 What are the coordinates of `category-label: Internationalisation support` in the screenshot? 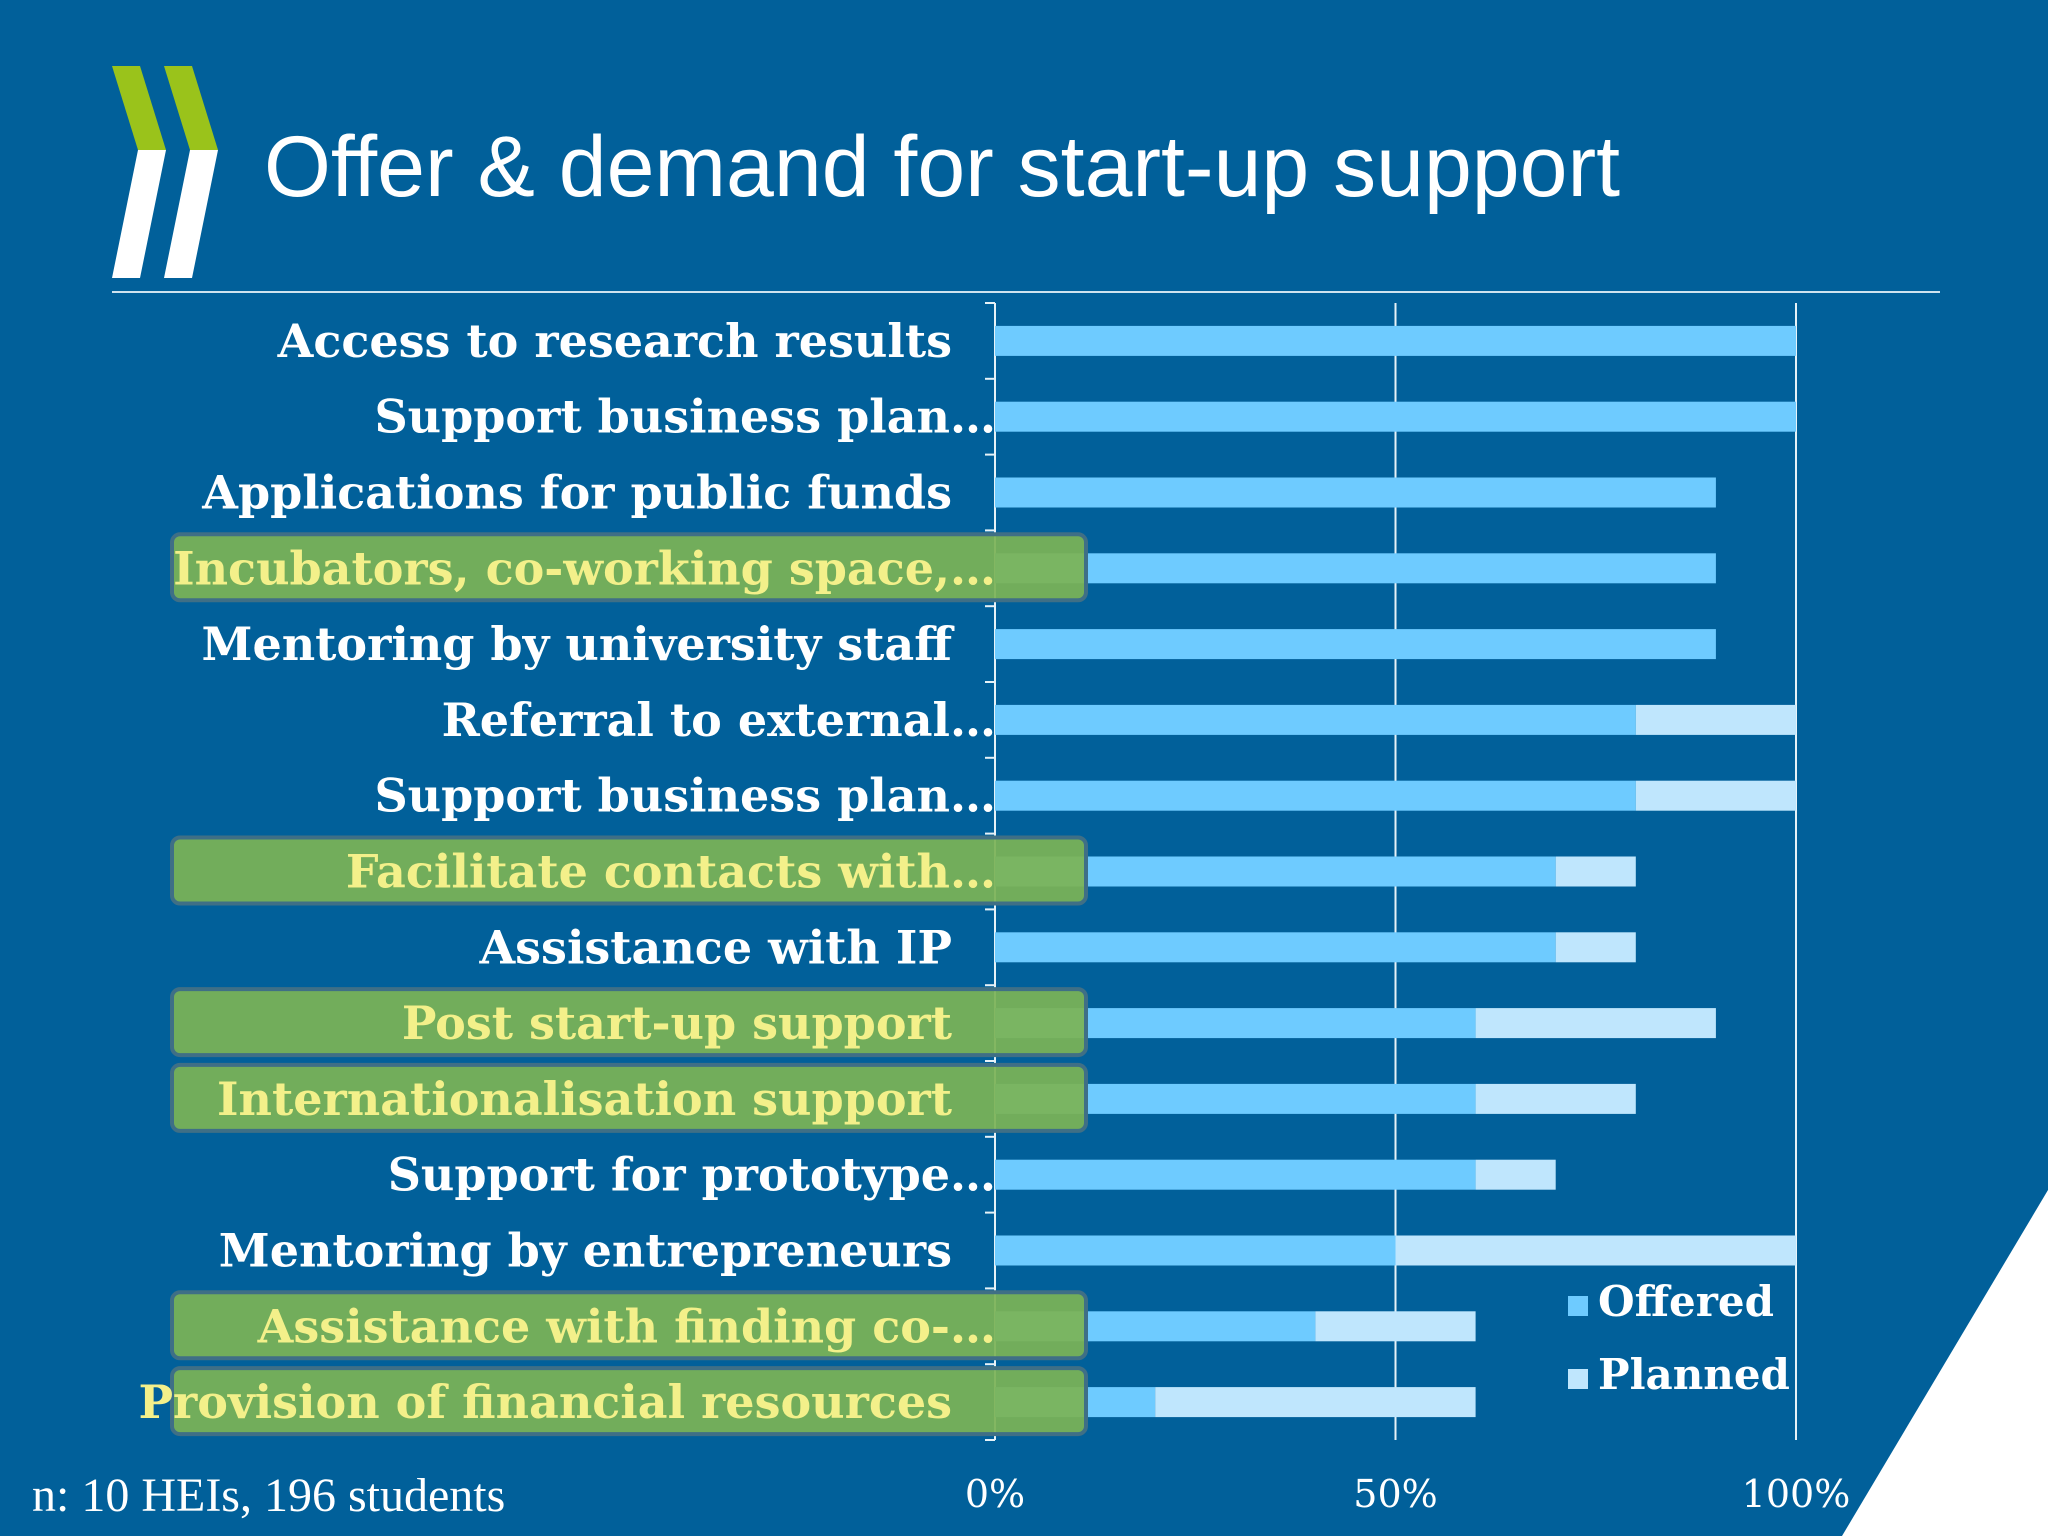 It's located at (585, 1099).